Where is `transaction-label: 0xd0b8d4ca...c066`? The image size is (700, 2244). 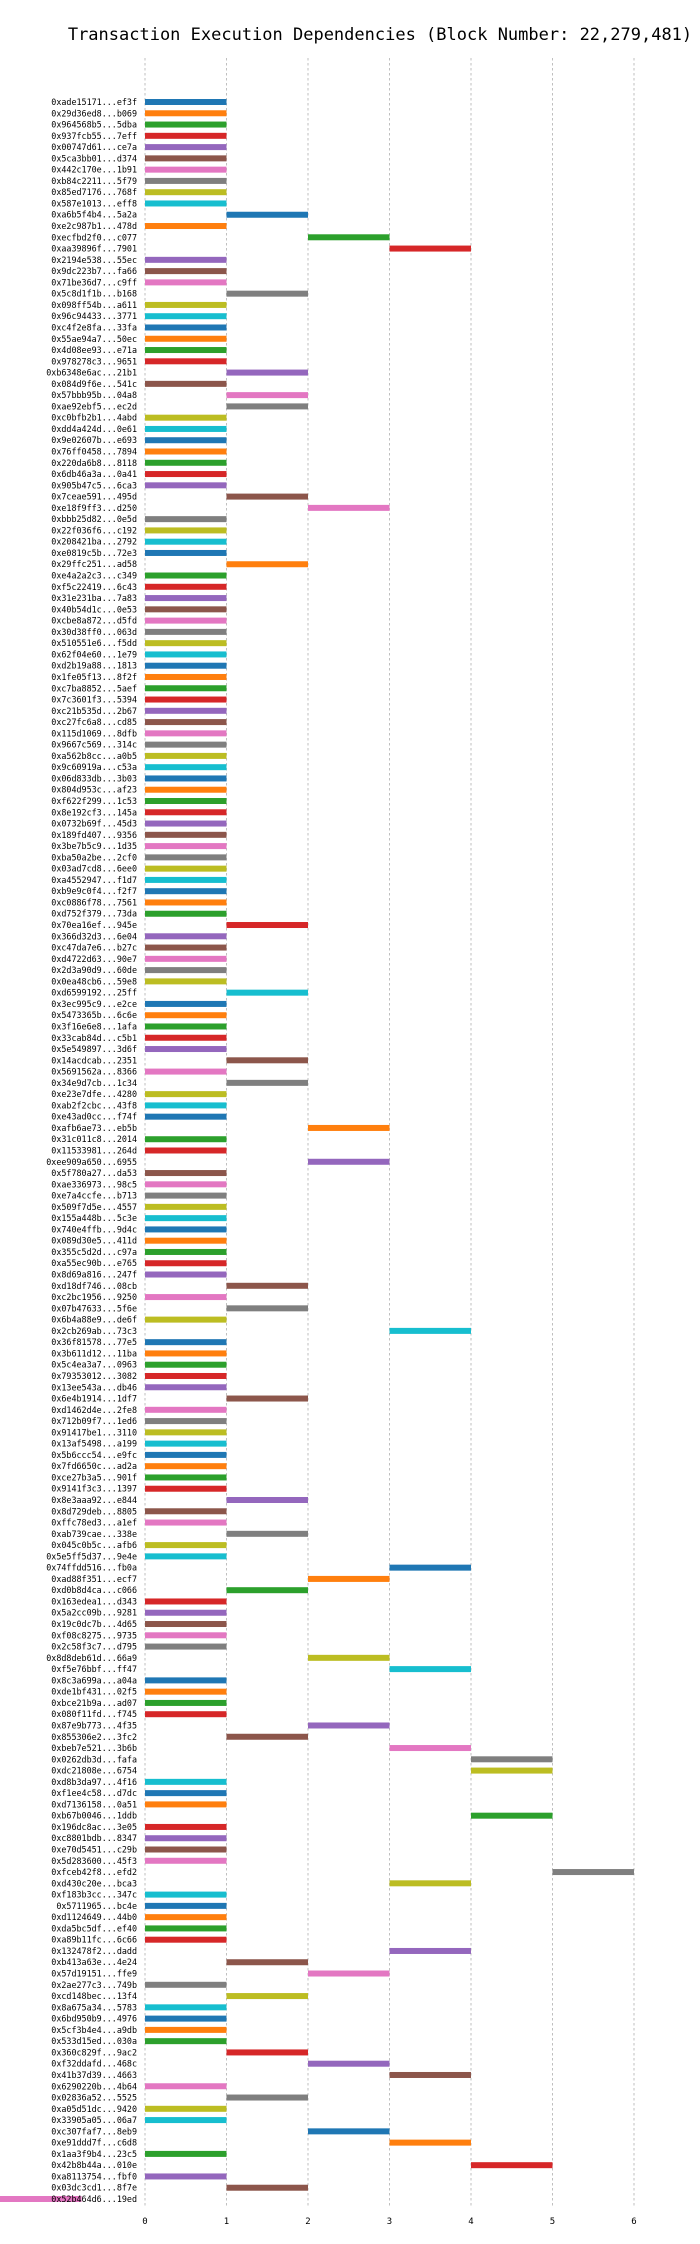
transaction-label: 0xd0b8d4ca...c066 is located at coordinates (94, 1590).